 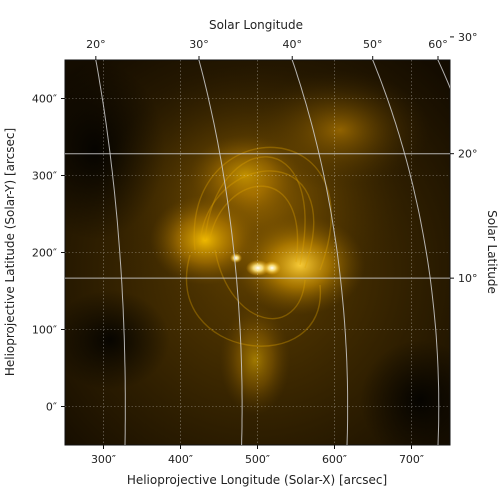 I want to click on y-tick-label: 0″, so click(x=51, y=407).